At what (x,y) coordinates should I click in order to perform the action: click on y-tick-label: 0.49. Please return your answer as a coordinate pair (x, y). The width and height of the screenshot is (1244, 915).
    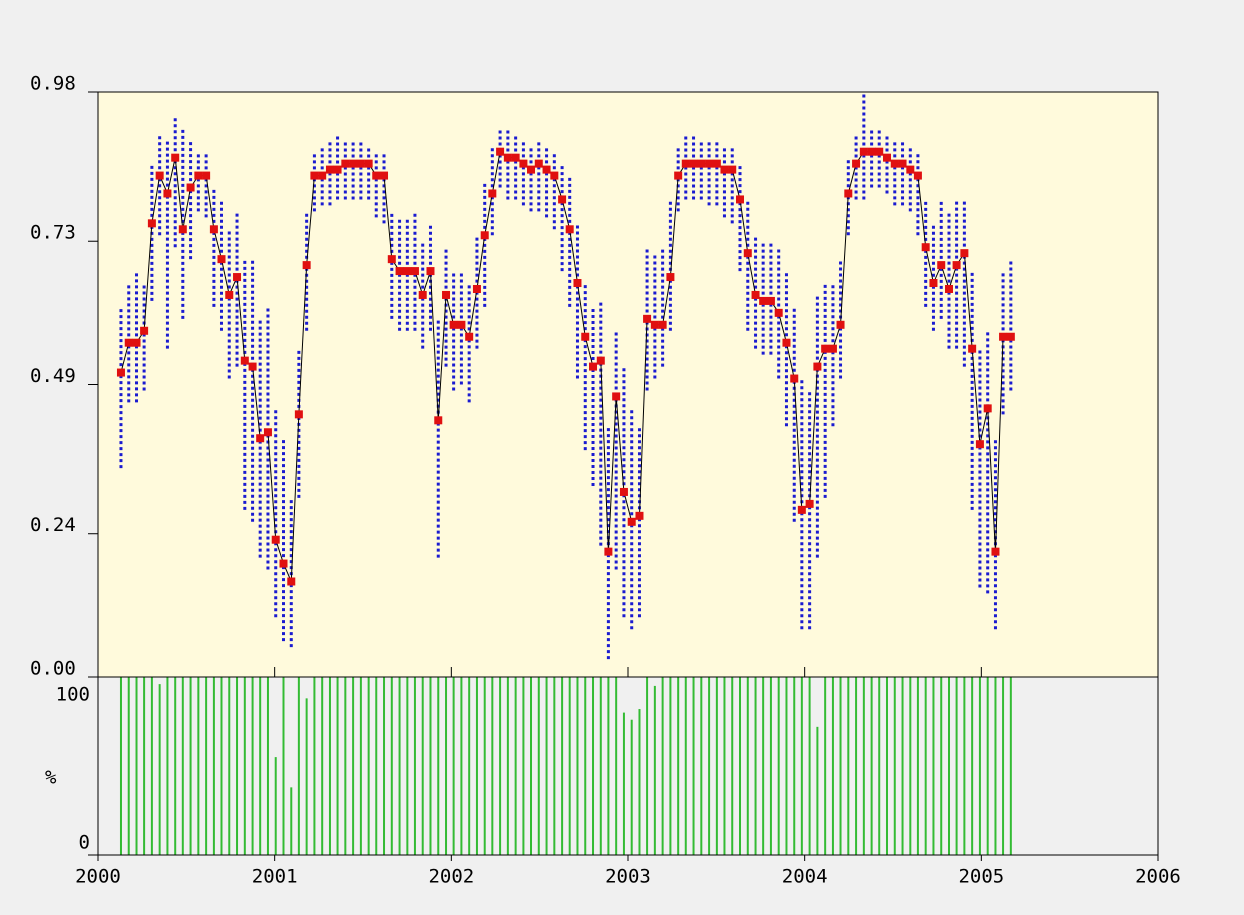
    Looking at the image, I should click on (53, 376).